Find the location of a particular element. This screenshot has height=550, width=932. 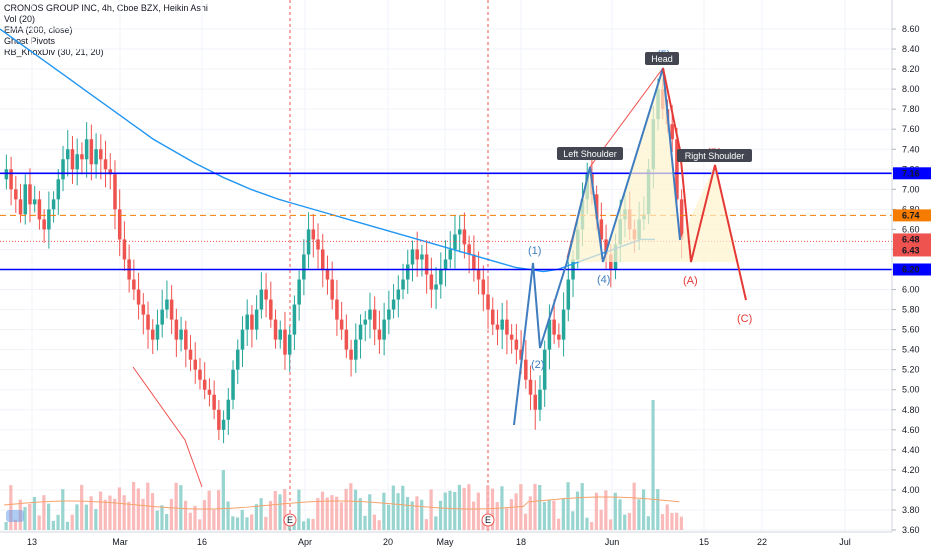

pattern-label: Head is located at coordinates (662, 59).